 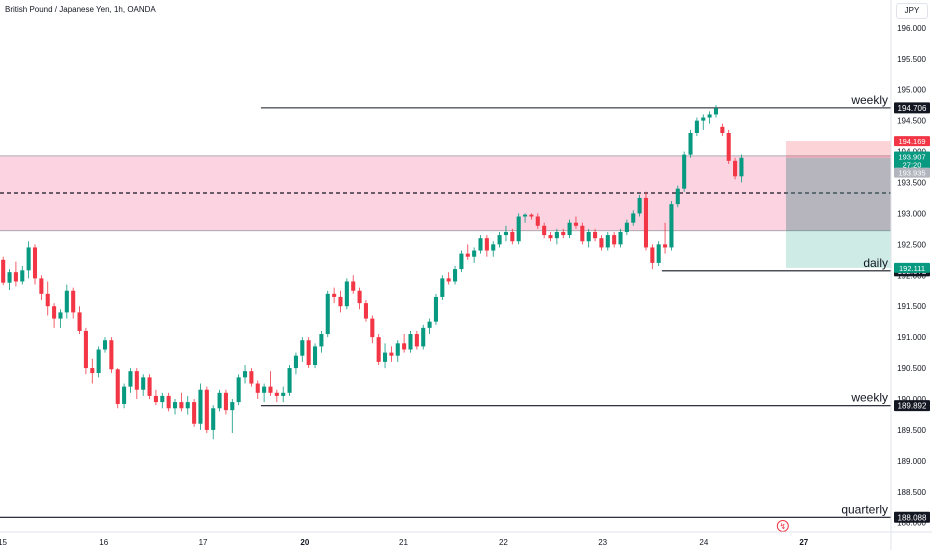 I want to click on price-tag, so click(x=912, y=267).